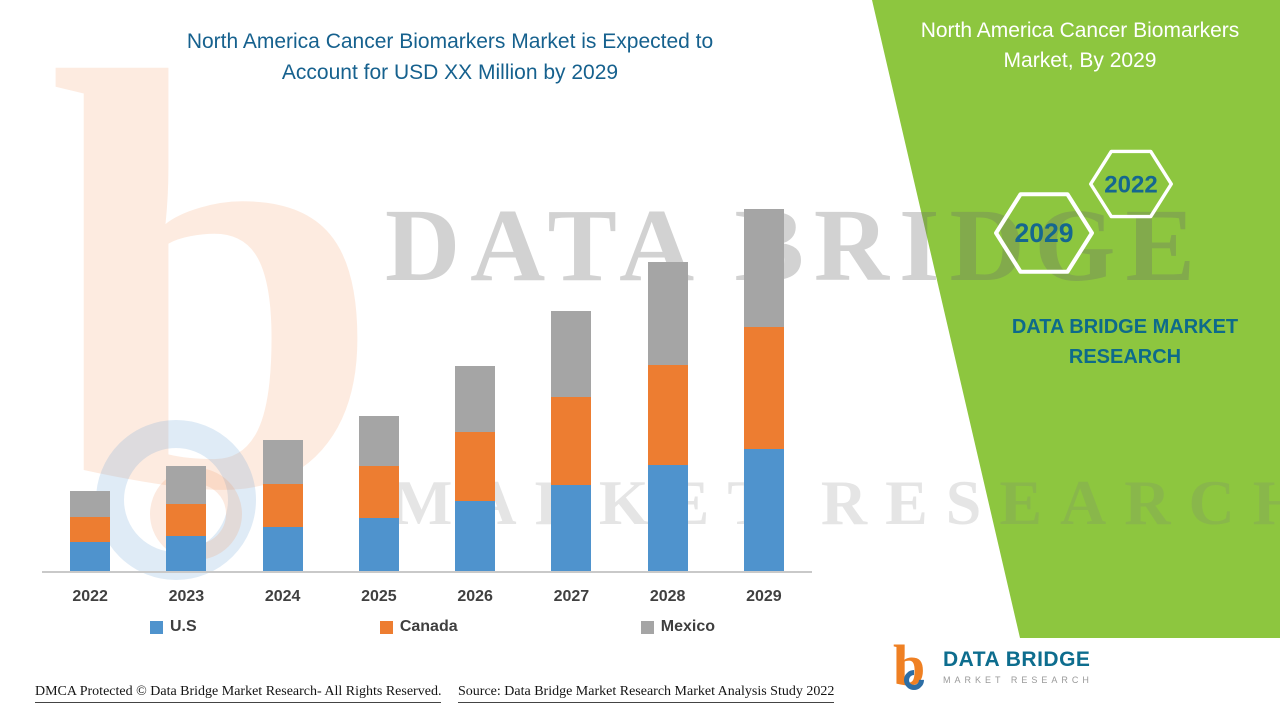  I want to click on bar-group-2027, so click(571, 441).